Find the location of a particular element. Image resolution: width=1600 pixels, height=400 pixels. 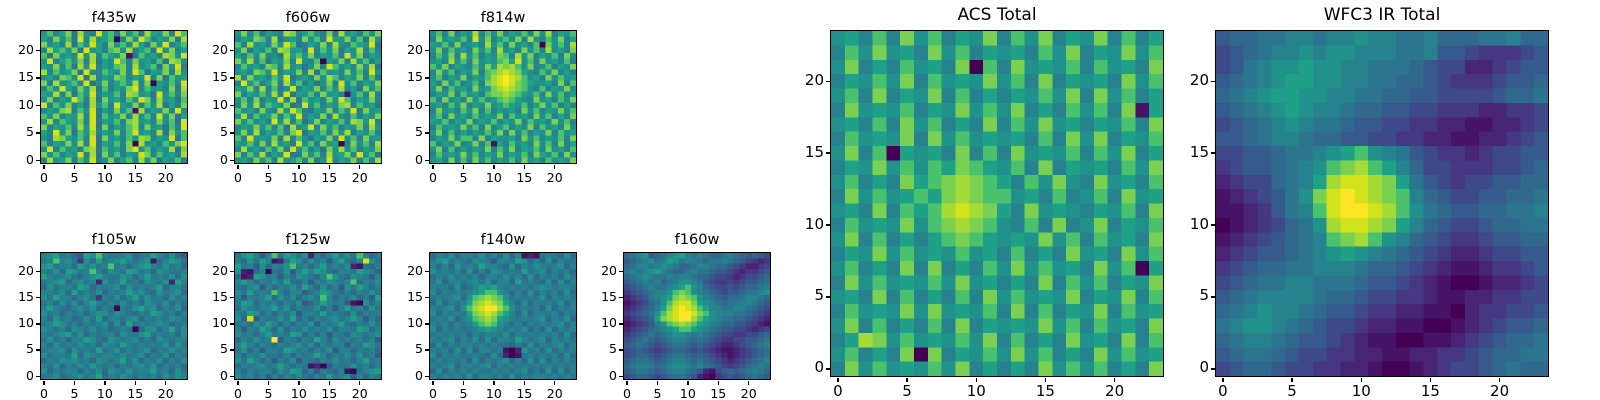

heatmap-canvas-f140w is located at coordinates (503, 316).